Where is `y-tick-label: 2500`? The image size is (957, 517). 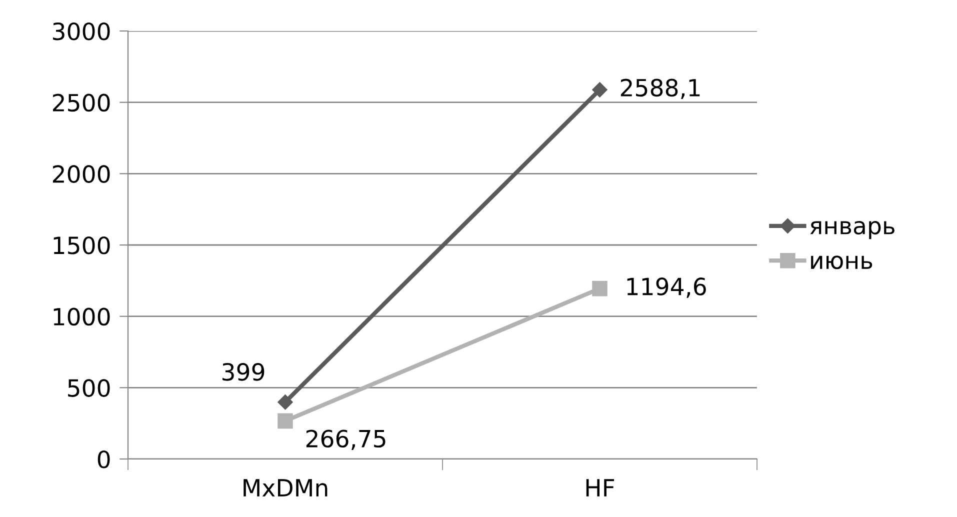 y-tick-label: 2500 is located at coordinates (81, 103).